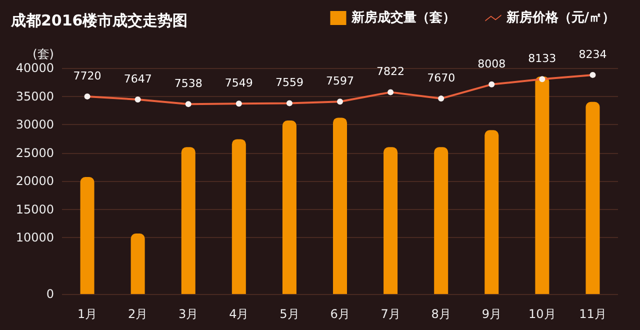 The width and height of the screenshot is (640, 330). I want to click on y-tick-label: 30000, so click(35, 125).